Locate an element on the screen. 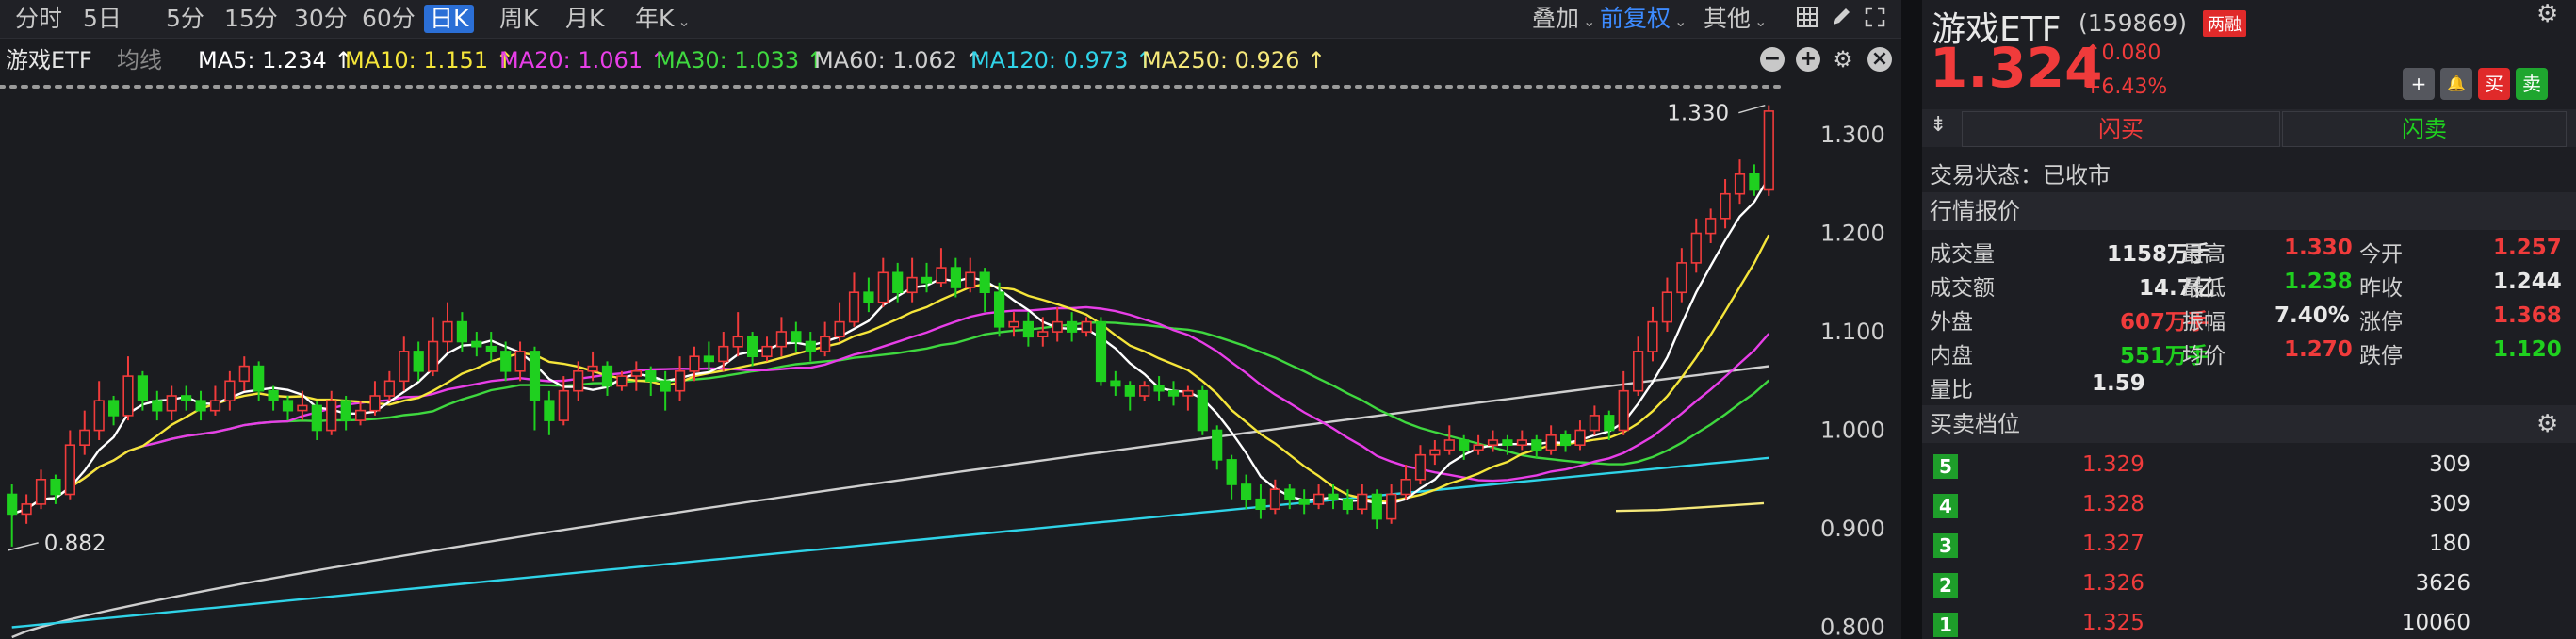 The width and height of the screenshot is (2576, 639). close-icon: × is located at coordinates (1879, 59).